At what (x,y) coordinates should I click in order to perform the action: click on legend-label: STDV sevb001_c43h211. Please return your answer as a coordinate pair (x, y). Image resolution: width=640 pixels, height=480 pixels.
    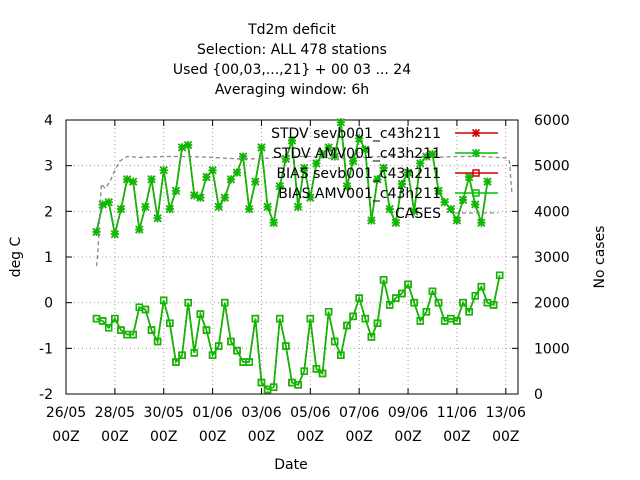
    Looking at the image, I should click on (356, 134).